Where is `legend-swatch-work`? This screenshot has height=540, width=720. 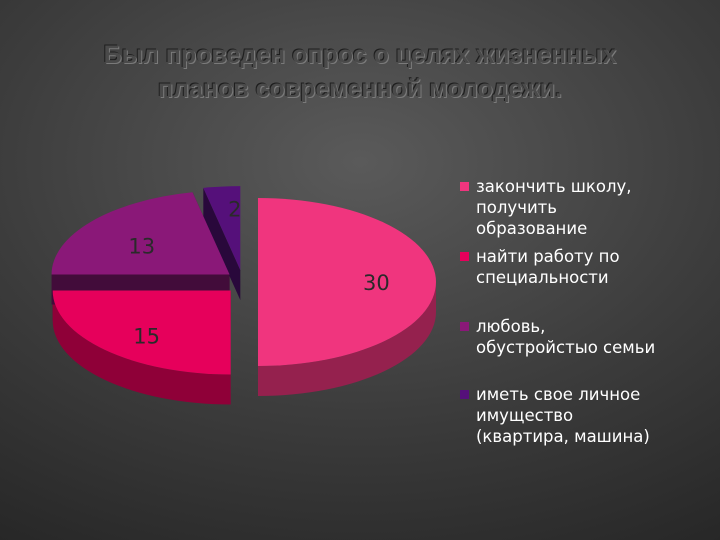
legend-swatch-work is located at coordinates (464, 256).